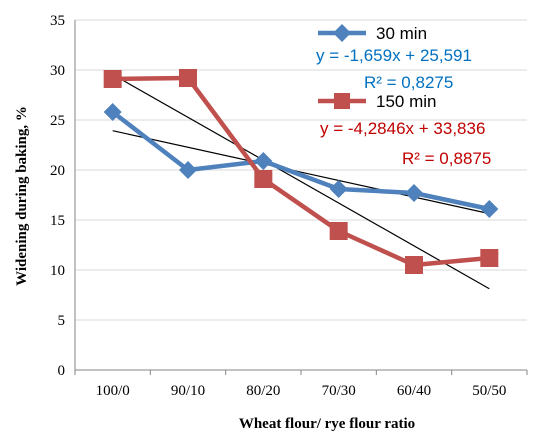 The width and height of the screenshot is (553, 437). Describe the element at coordinates (394, 55) in the screenshot. I see `trend-equation-30min: y = -1,659x + 25,591` at that location.